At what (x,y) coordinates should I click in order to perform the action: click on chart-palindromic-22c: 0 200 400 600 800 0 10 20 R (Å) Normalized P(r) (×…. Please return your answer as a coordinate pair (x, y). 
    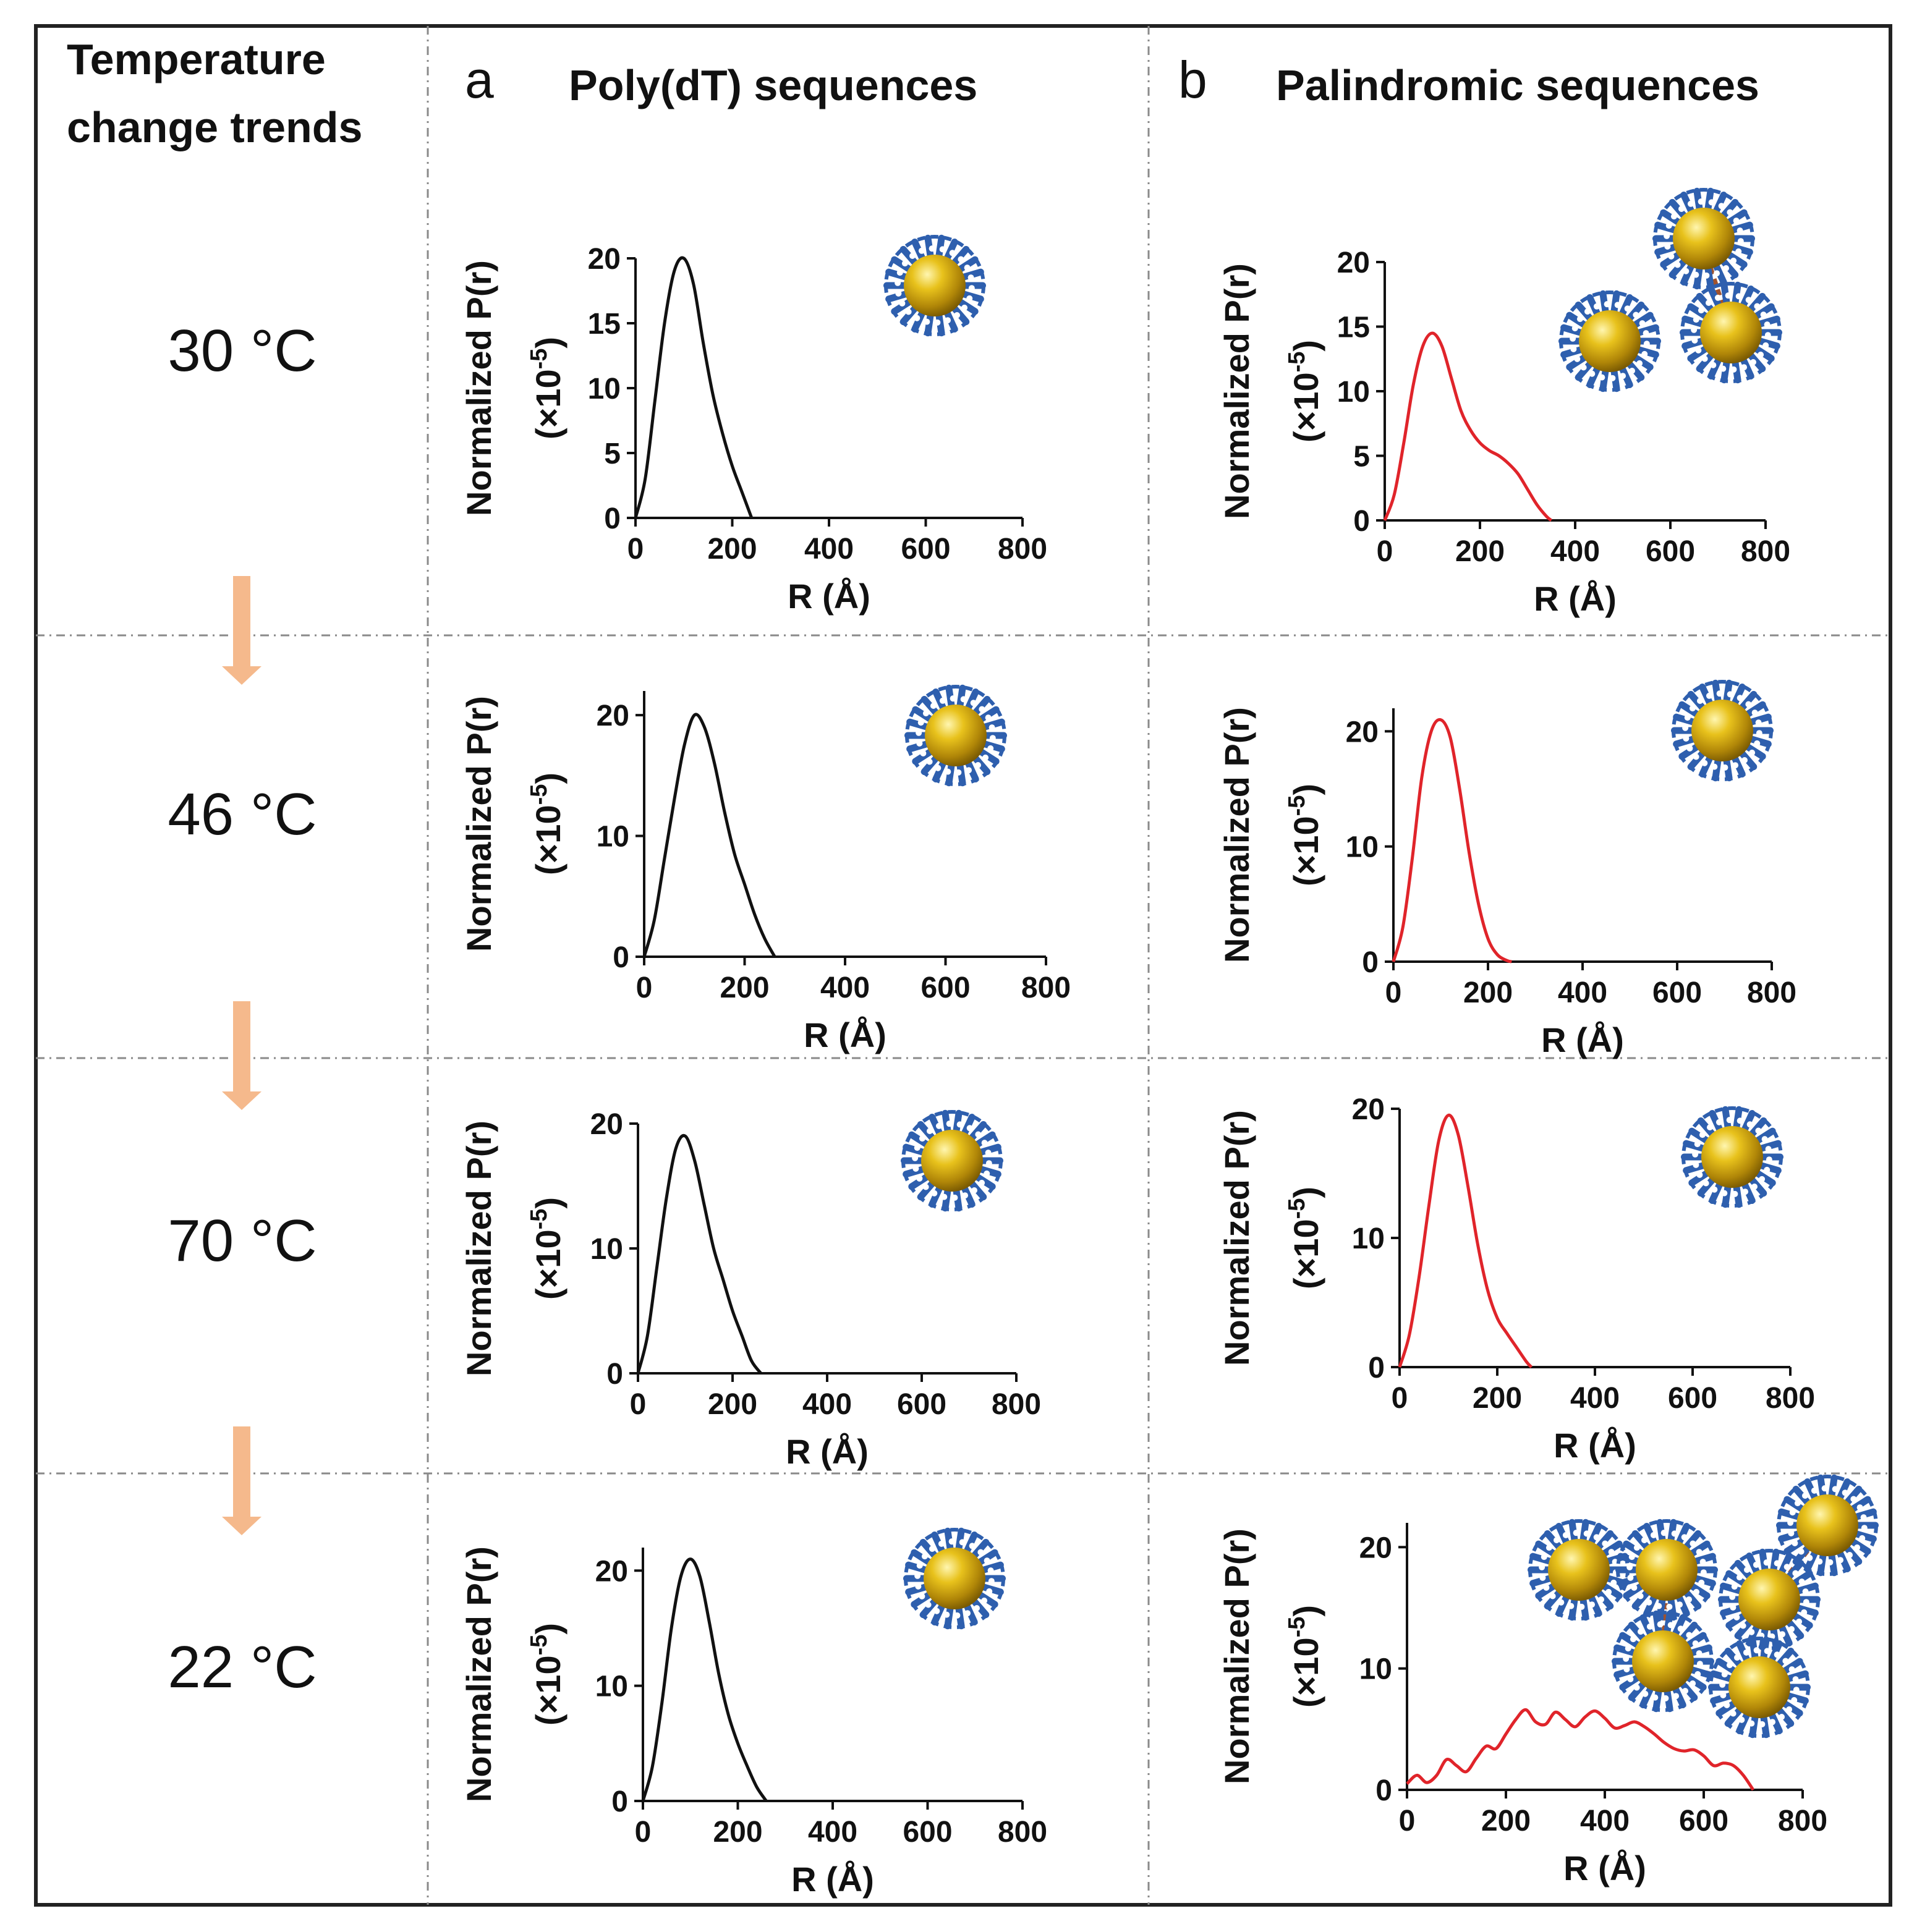
    Looking at the image, I should click on (1522, 1705).